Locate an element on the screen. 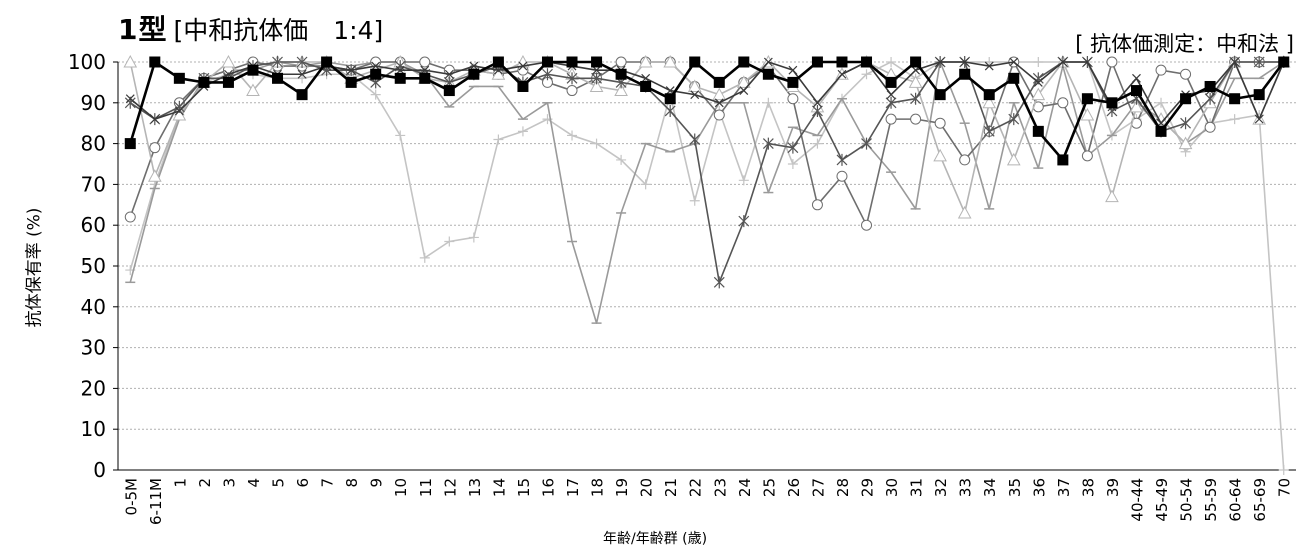 Image resolution: width=1304 pixels, height=554 pixels. x-tick-label: 19 is located at coordinates (622, 487).